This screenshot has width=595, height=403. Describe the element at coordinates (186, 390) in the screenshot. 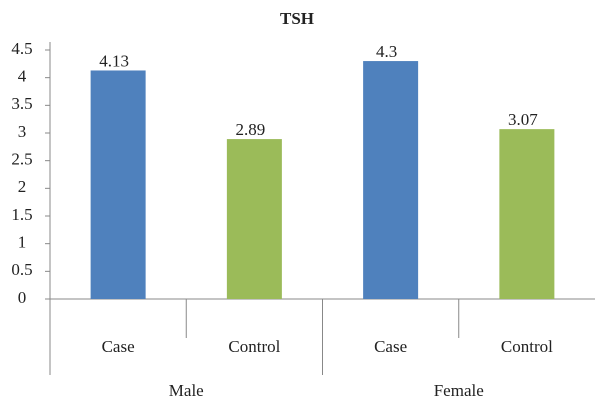

I see `group-label: Male` at that location.